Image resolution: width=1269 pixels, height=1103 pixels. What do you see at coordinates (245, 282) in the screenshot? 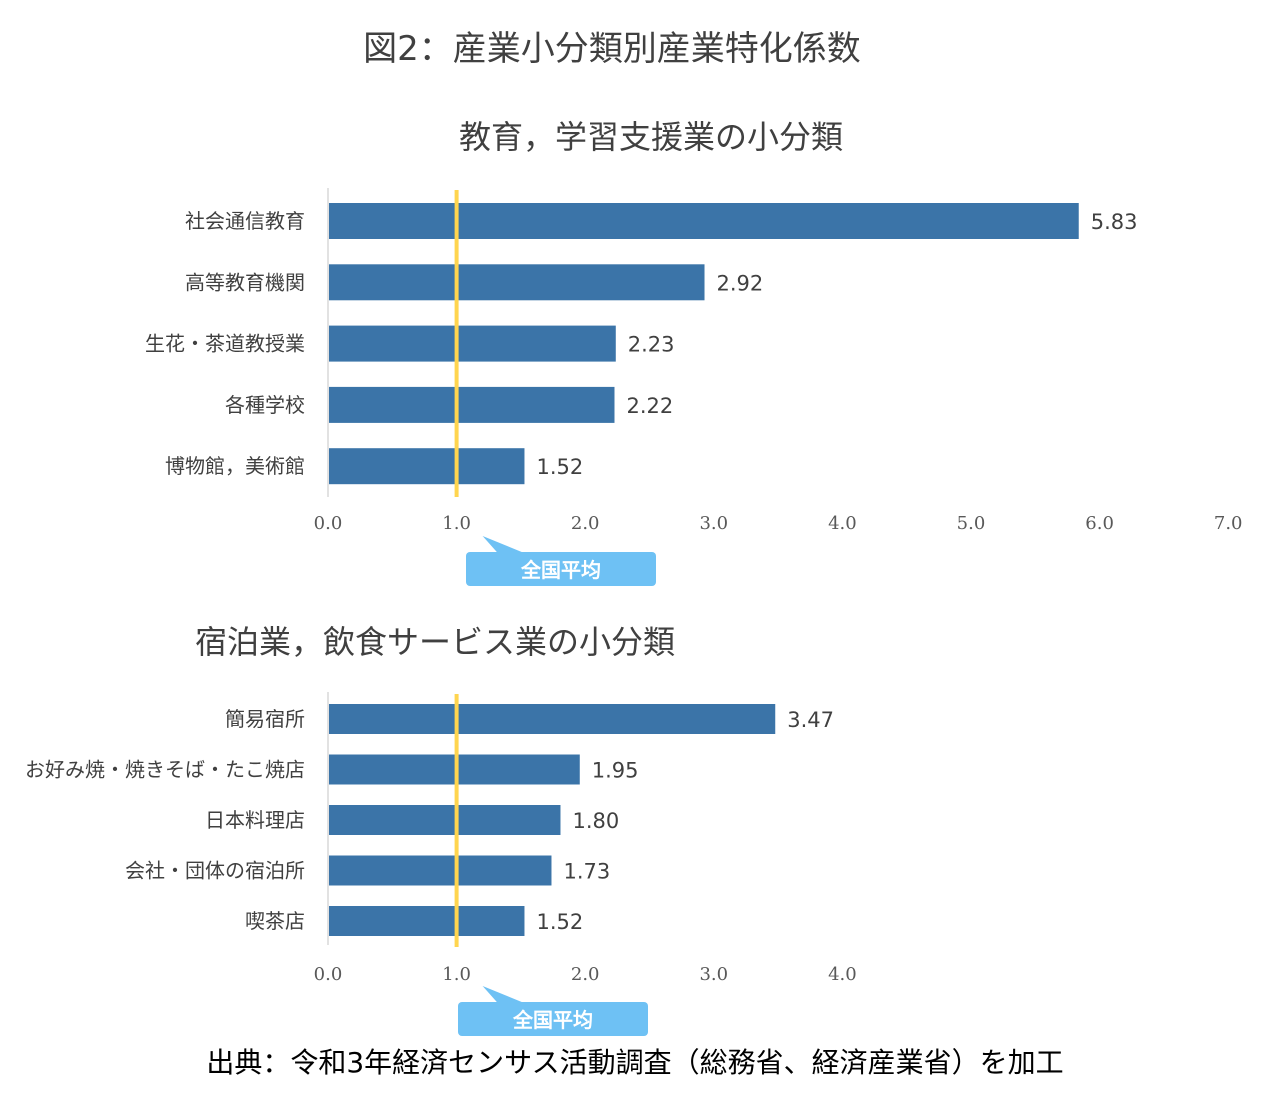
I see `category-label: 高等教育機関` at bounding box center [245, 282].